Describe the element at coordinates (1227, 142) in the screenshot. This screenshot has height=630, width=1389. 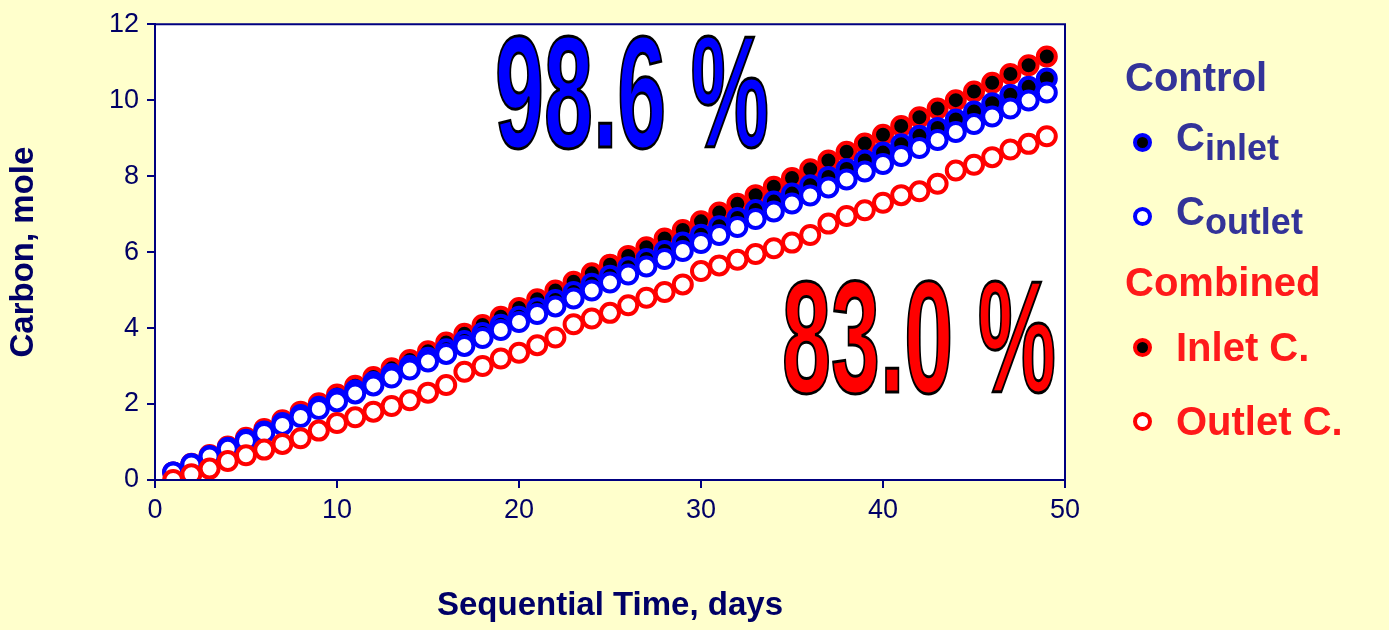
I see `legend-label: C$_{inlet}$` at that location.